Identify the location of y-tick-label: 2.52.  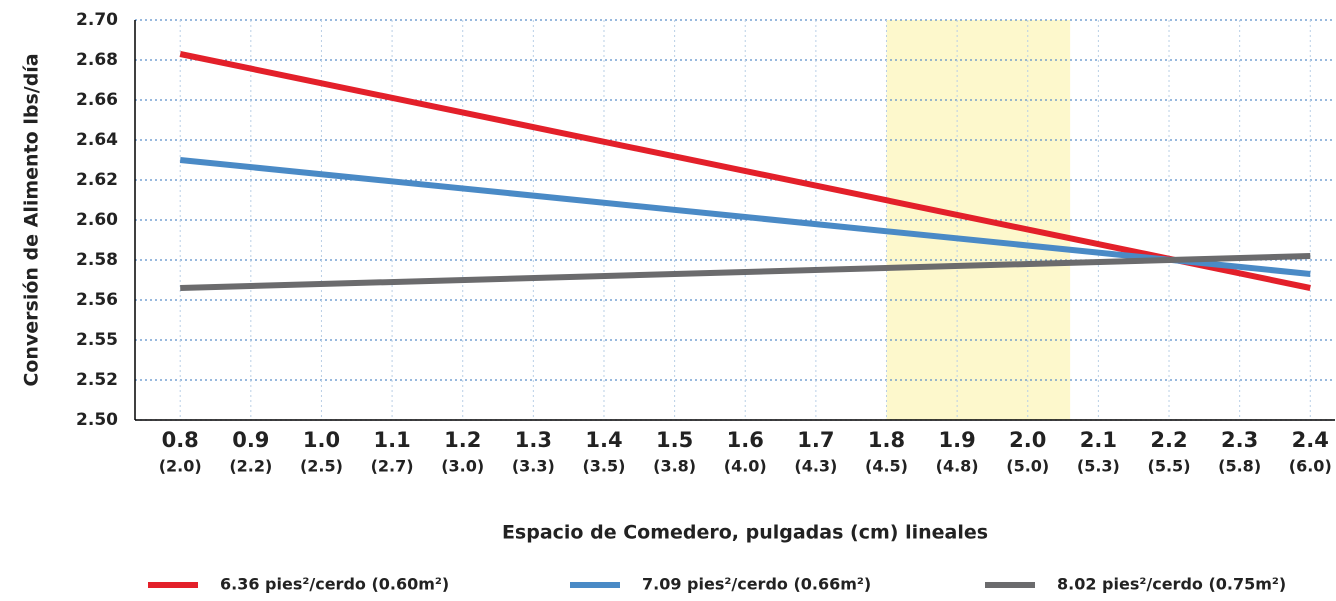
(97, 380).